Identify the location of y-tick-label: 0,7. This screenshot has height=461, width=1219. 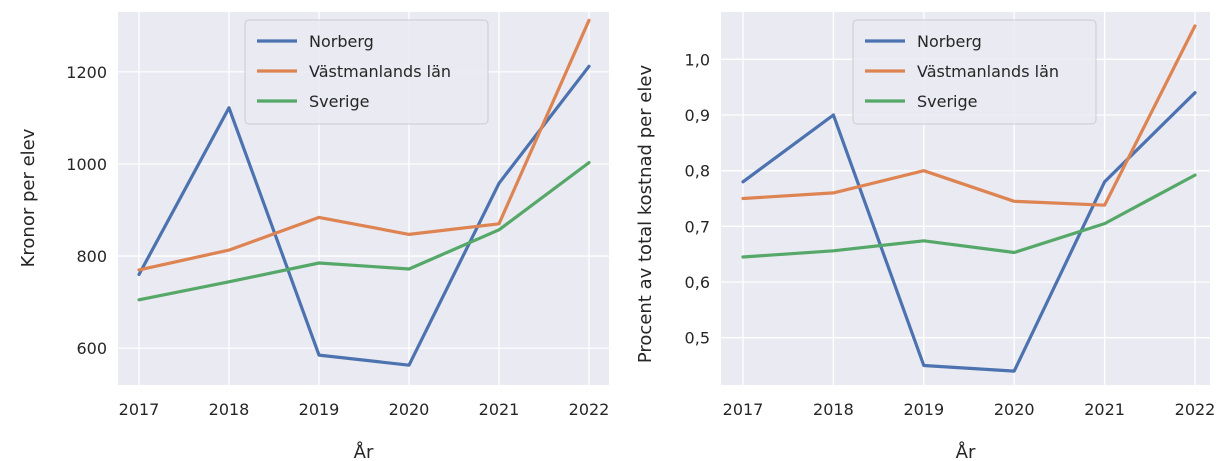
(697, 226).